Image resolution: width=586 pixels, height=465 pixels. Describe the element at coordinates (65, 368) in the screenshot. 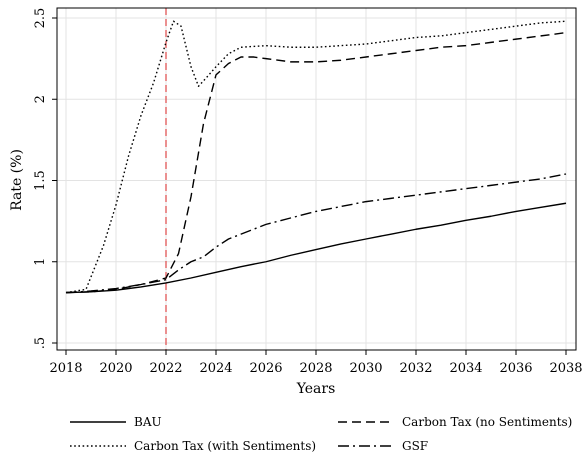

I see `x-tick-label: 2018` at that location.